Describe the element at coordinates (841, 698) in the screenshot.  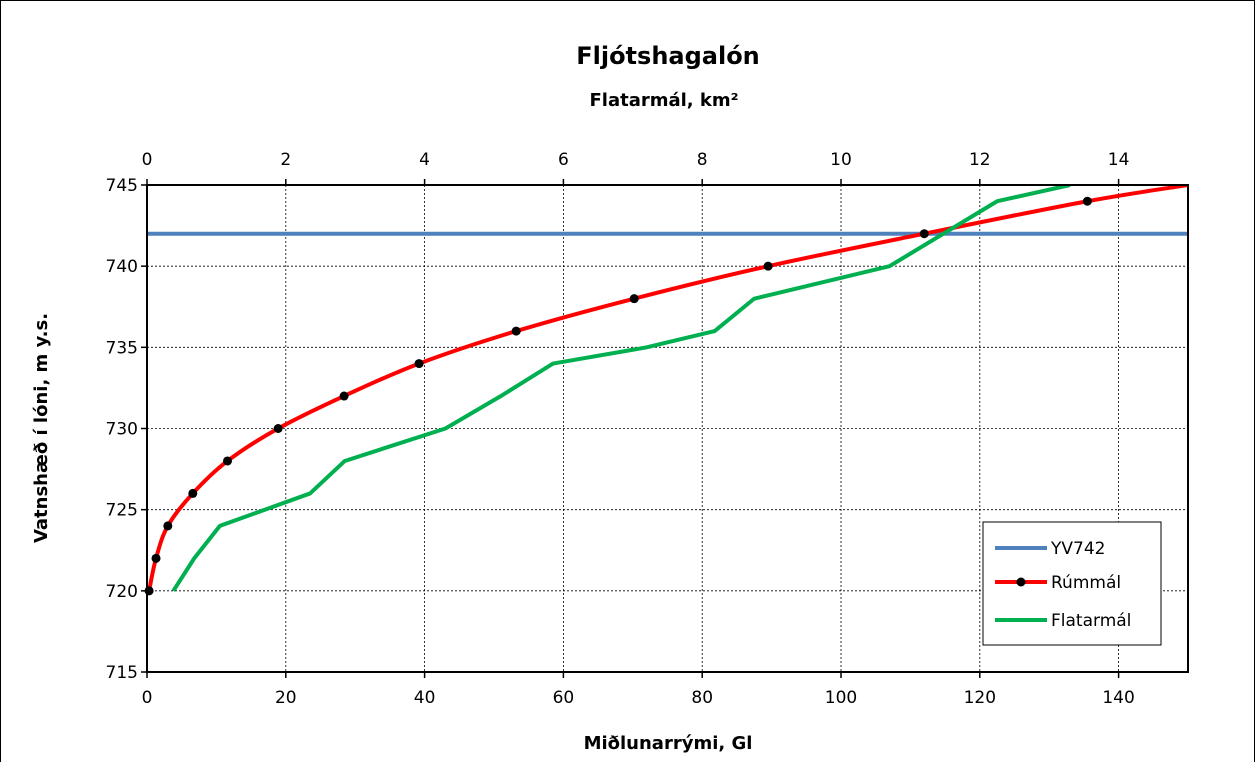
I see `x-tick-label: 100` at that location.